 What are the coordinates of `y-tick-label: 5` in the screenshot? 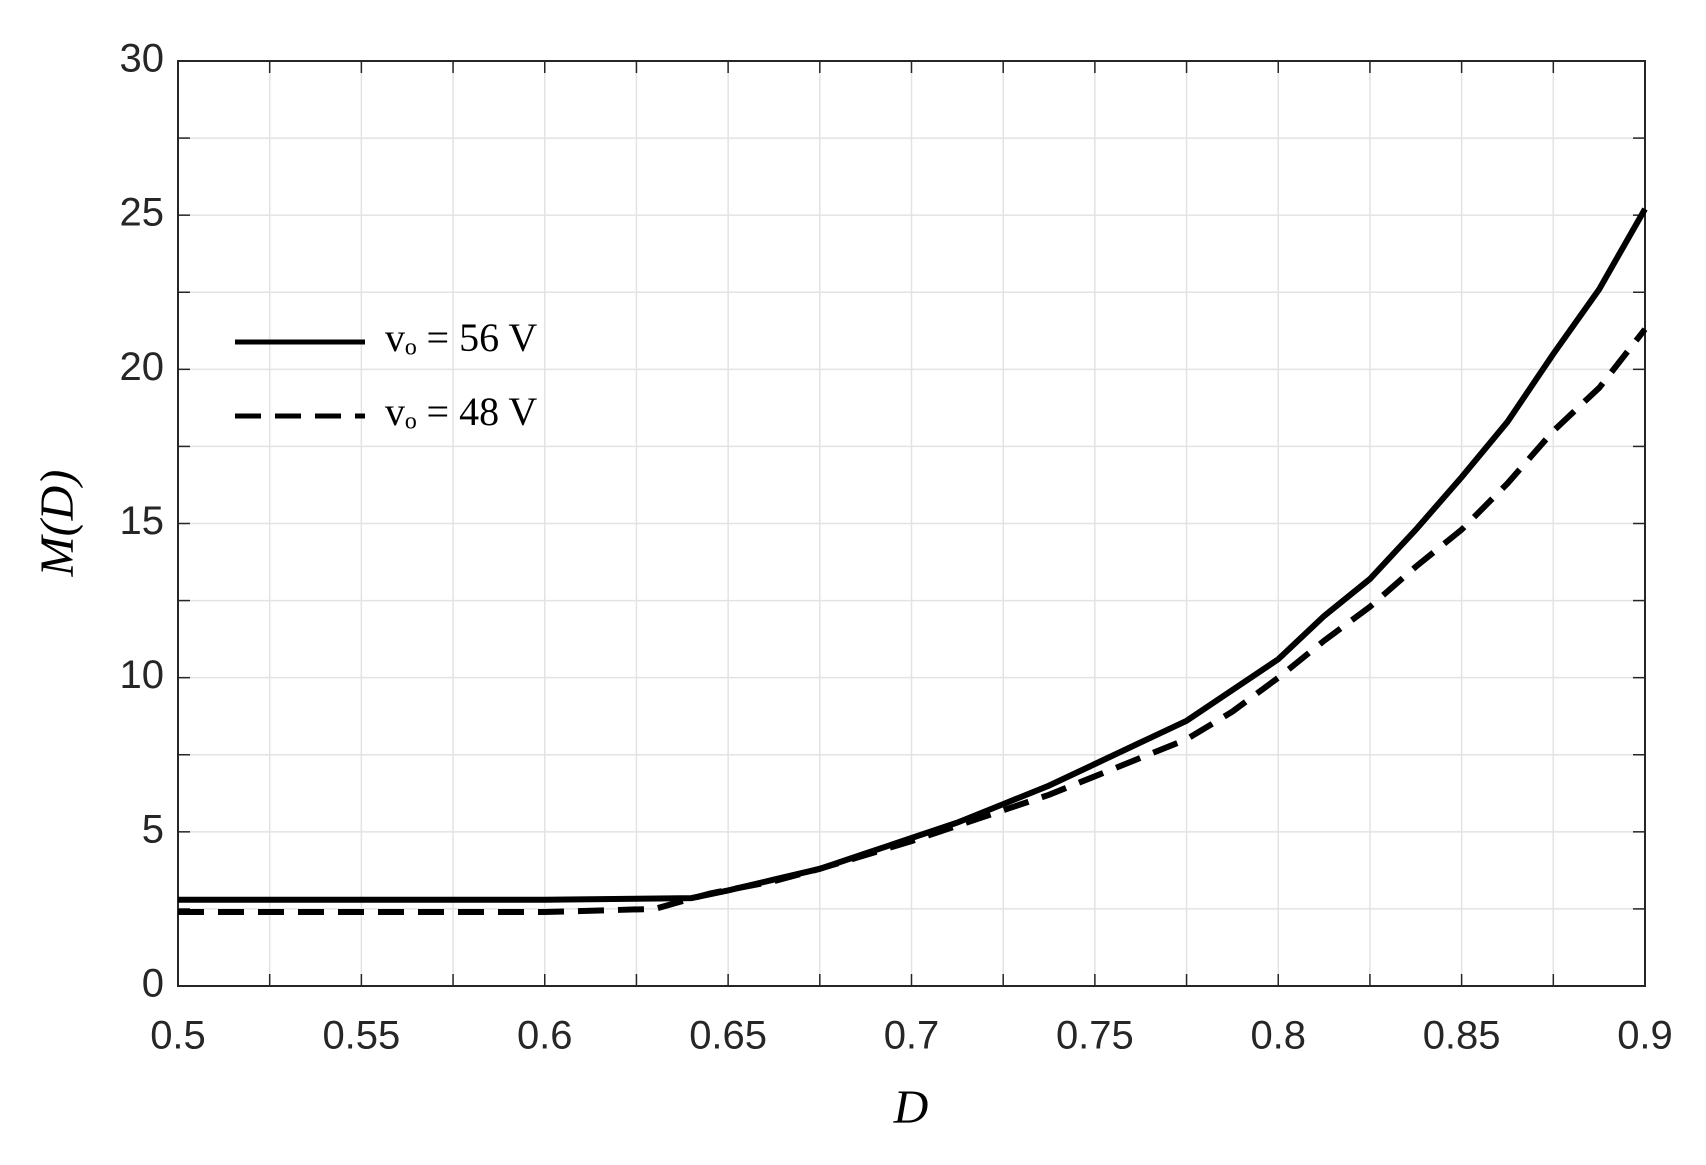 It's located at (153, 829).